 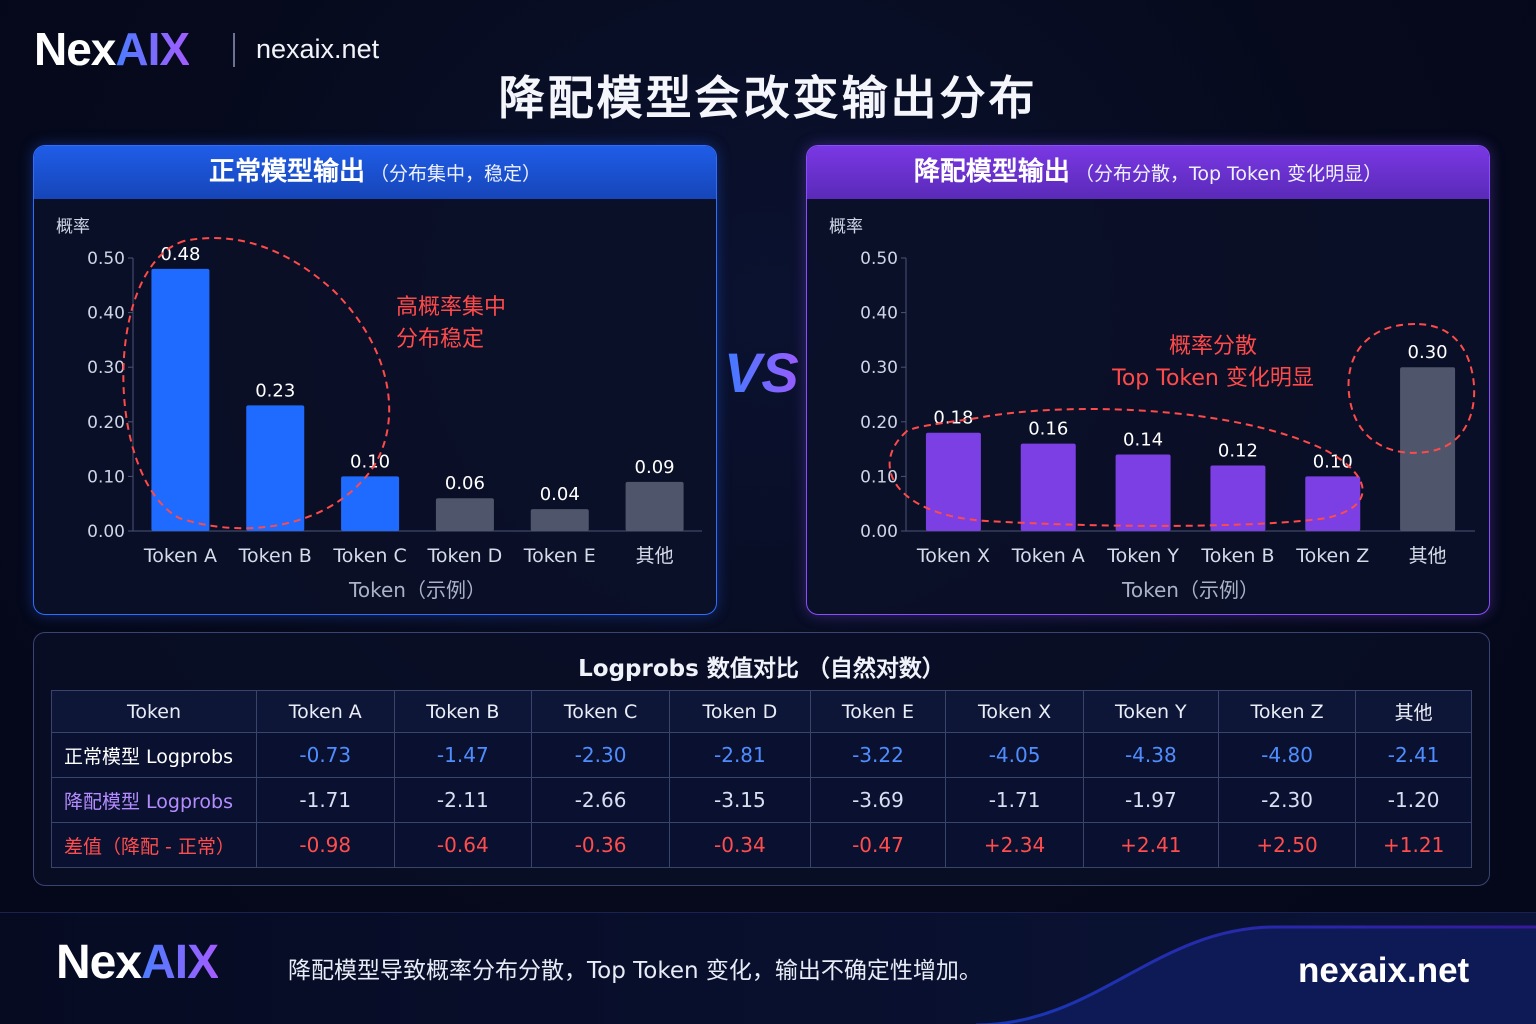 What do you see at coordinates (180, 962) in the screenshot?
I see `footer-brand-aix: AIX` at bounding box center [180, 962].